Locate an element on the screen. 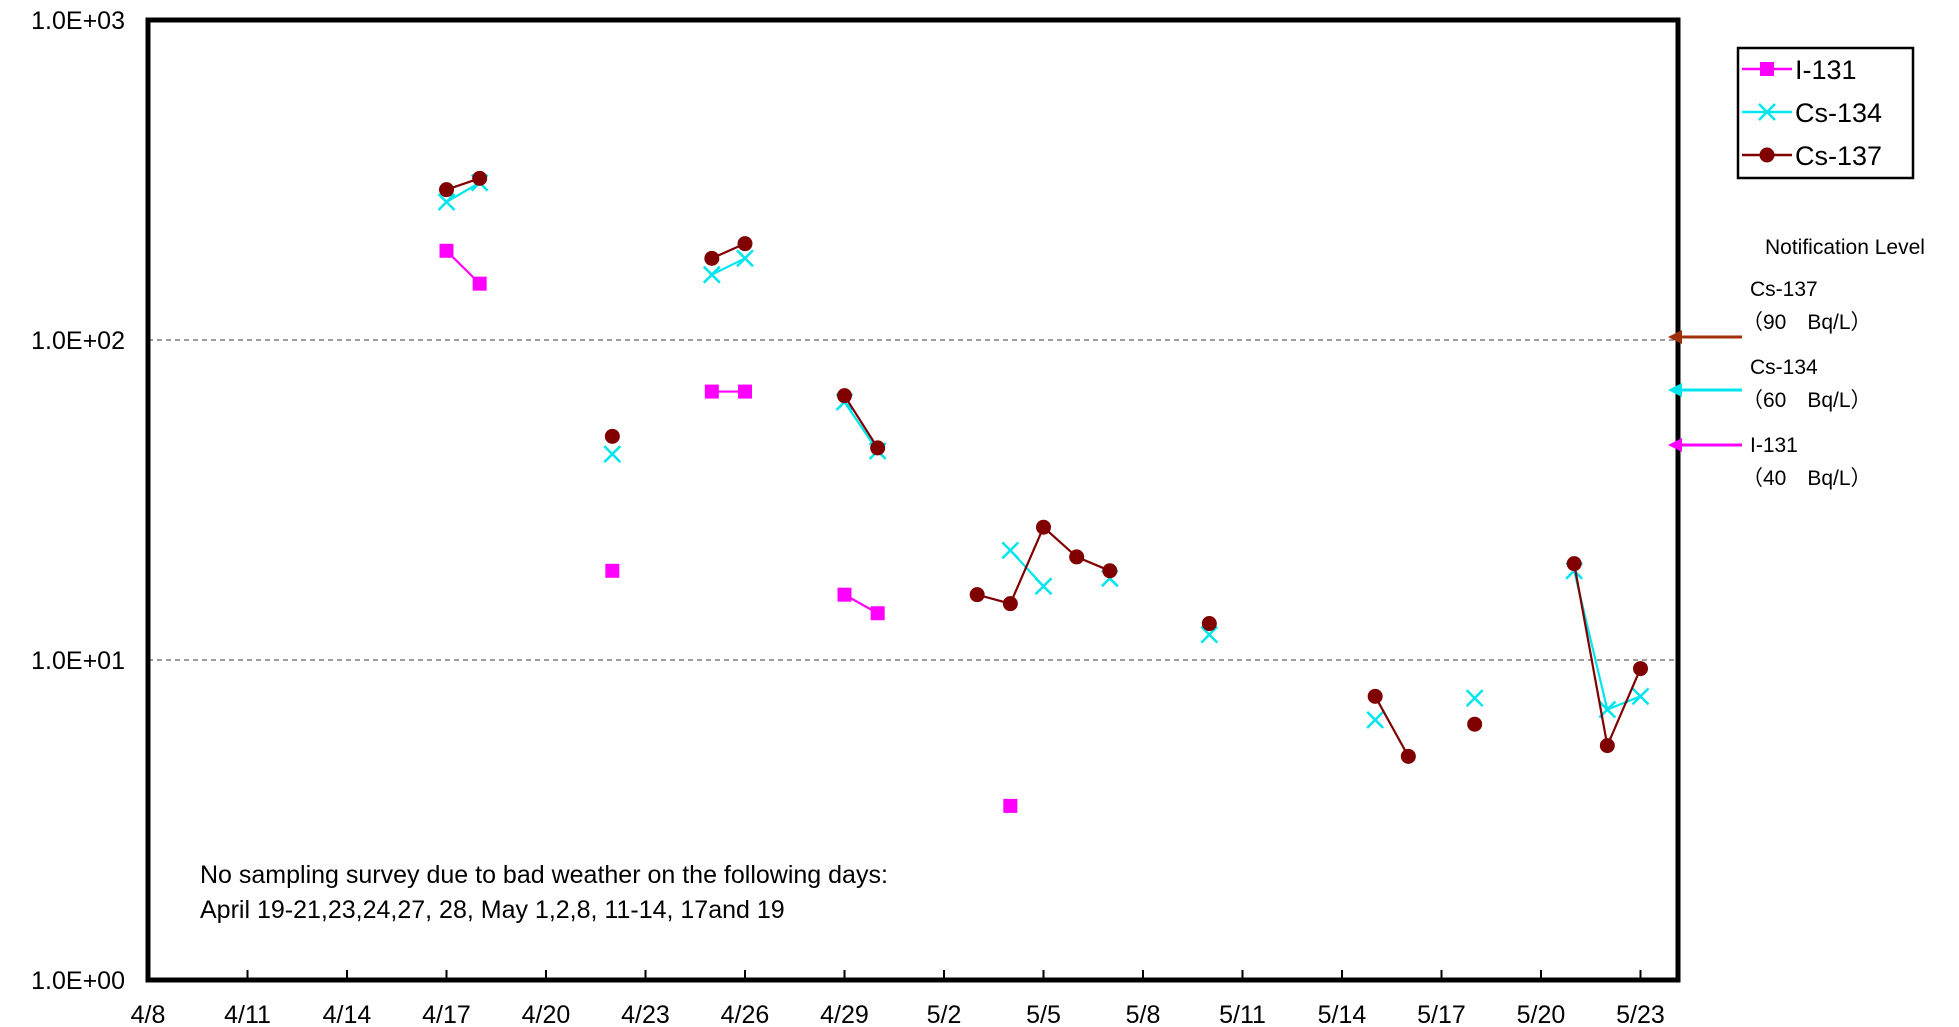 The image size is (1959, 1027). notification-value: （60 Bq/L） is located at coordinates (1807, 400).